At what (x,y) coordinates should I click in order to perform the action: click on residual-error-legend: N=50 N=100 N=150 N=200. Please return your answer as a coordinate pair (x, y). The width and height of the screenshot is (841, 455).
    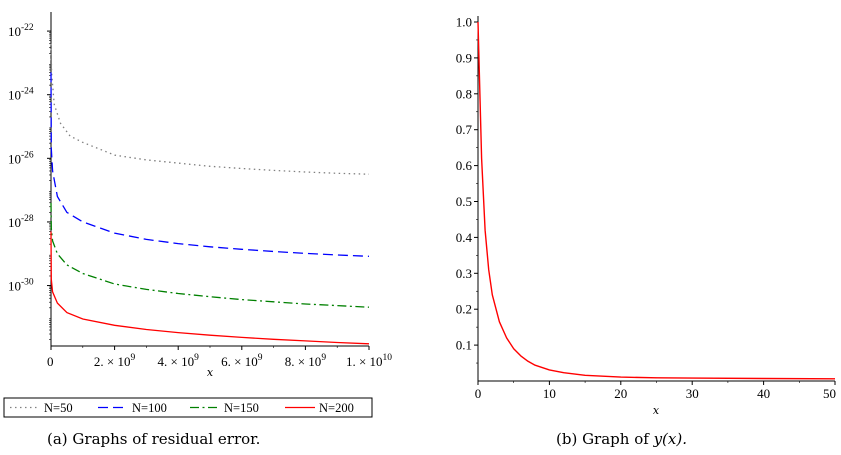
    Looking at the image, I should click on (188, 407).